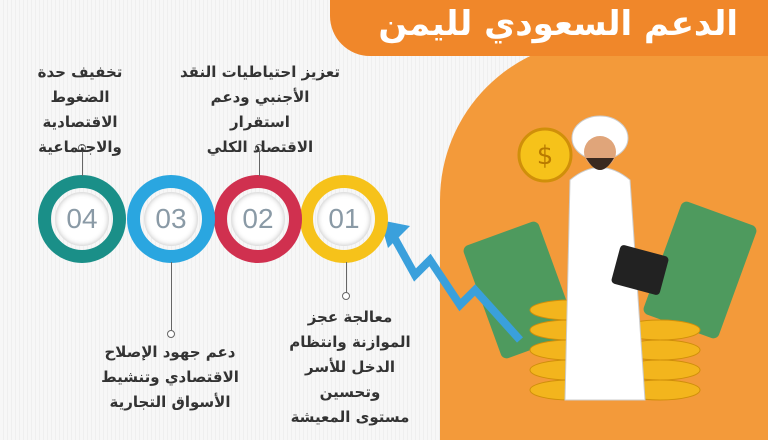 The image size is (768, 440). Describe the element at coordinates (80, 109) in the screenshot. I see `step-04-text: تخفيف حدة الضغوط الاقتصادية والاجتماعية` at that location.